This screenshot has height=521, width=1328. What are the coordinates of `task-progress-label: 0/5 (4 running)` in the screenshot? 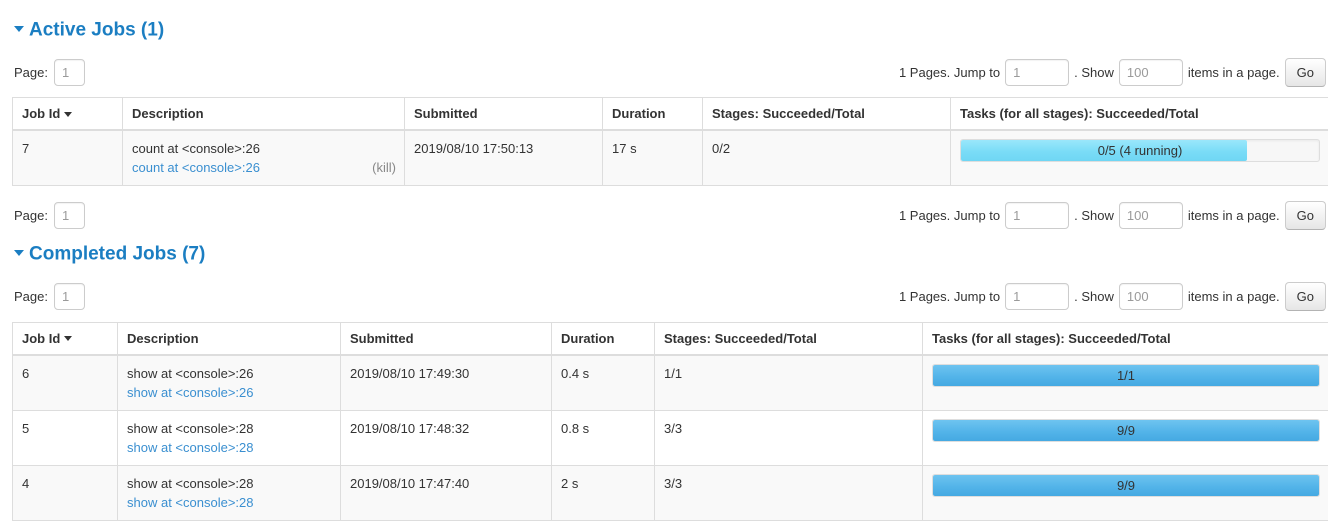 It's located at (1140, 150).